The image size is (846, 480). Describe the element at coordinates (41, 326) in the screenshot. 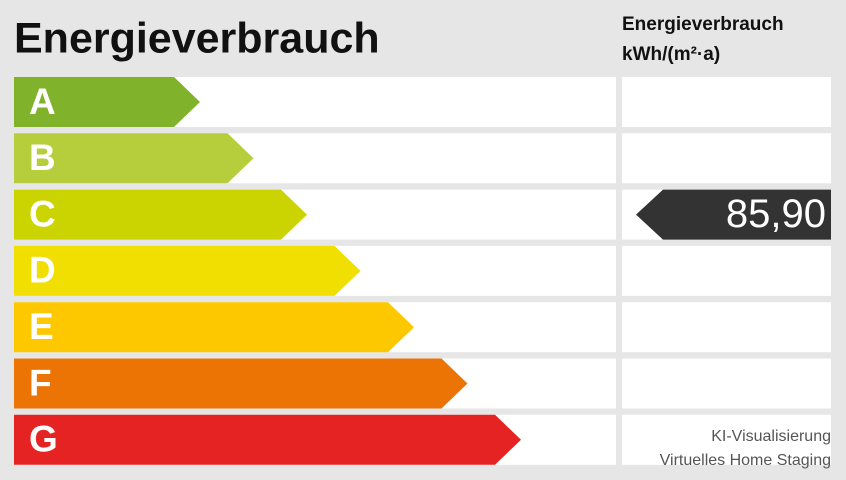

I see `class-letter: E` at that location.